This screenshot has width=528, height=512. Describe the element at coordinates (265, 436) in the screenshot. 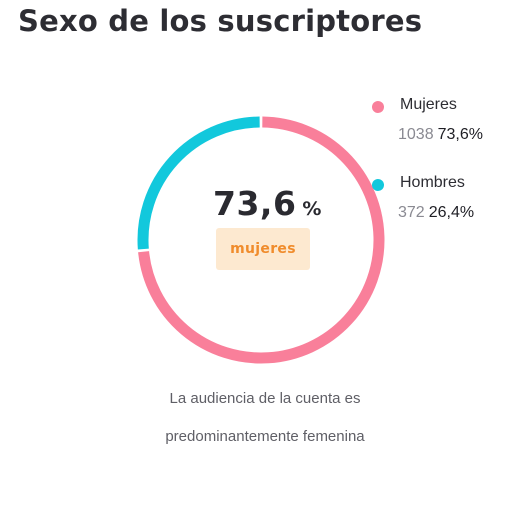

I see `caption-line-2: predominantemente femenina` at that location.